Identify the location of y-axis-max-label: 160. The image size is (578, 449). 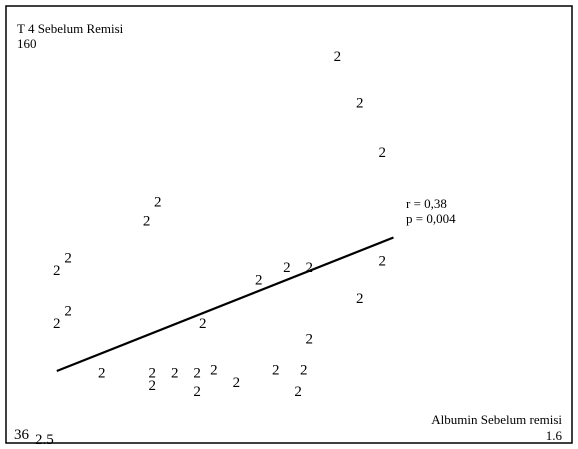
(27, 43).